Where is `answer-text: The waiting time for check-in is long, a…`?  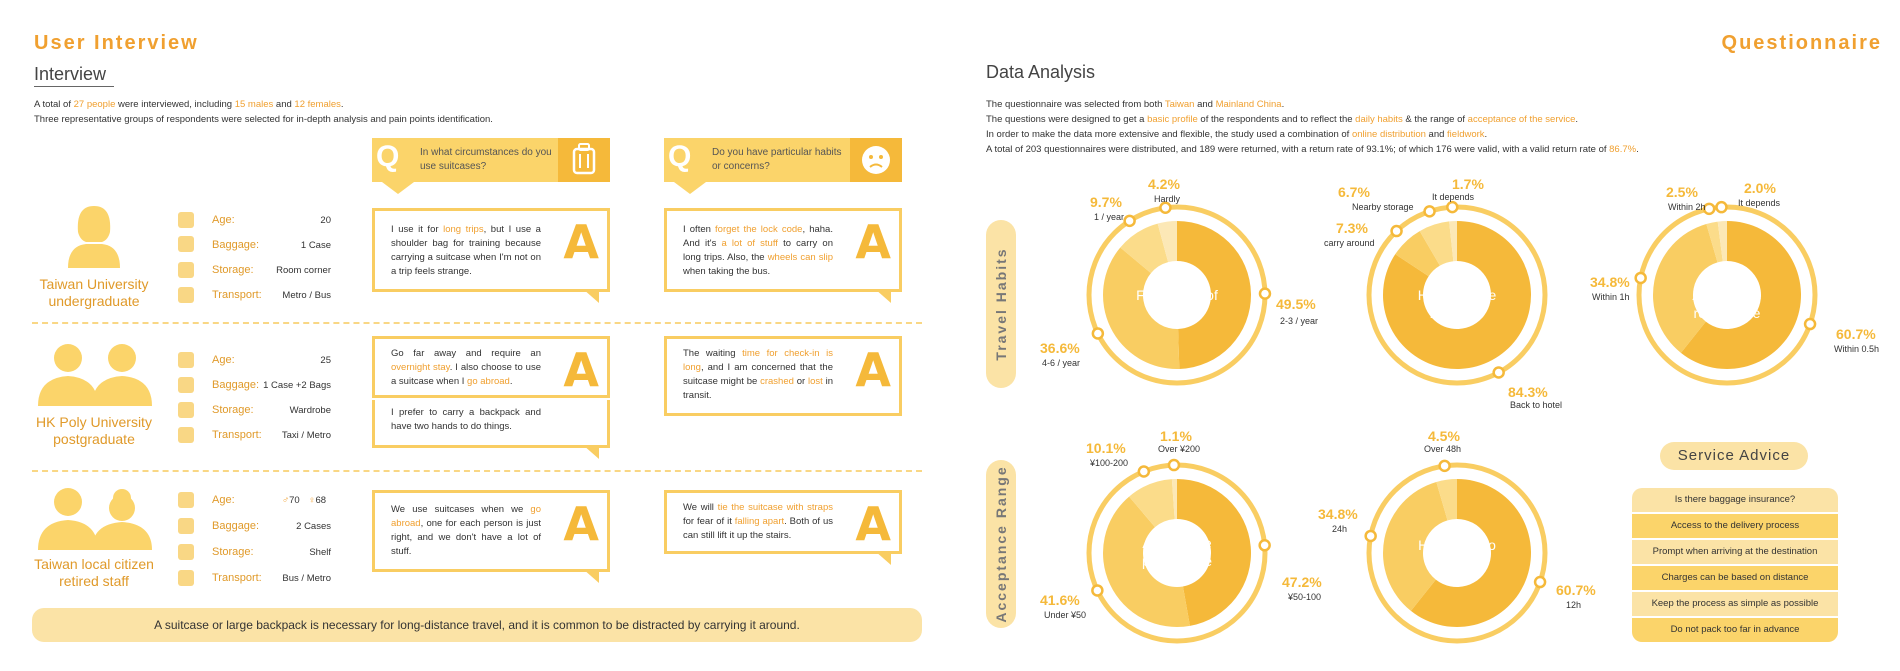
answer-text: The waiting time for check-in is long, a… is located at coordinates (758, 374).